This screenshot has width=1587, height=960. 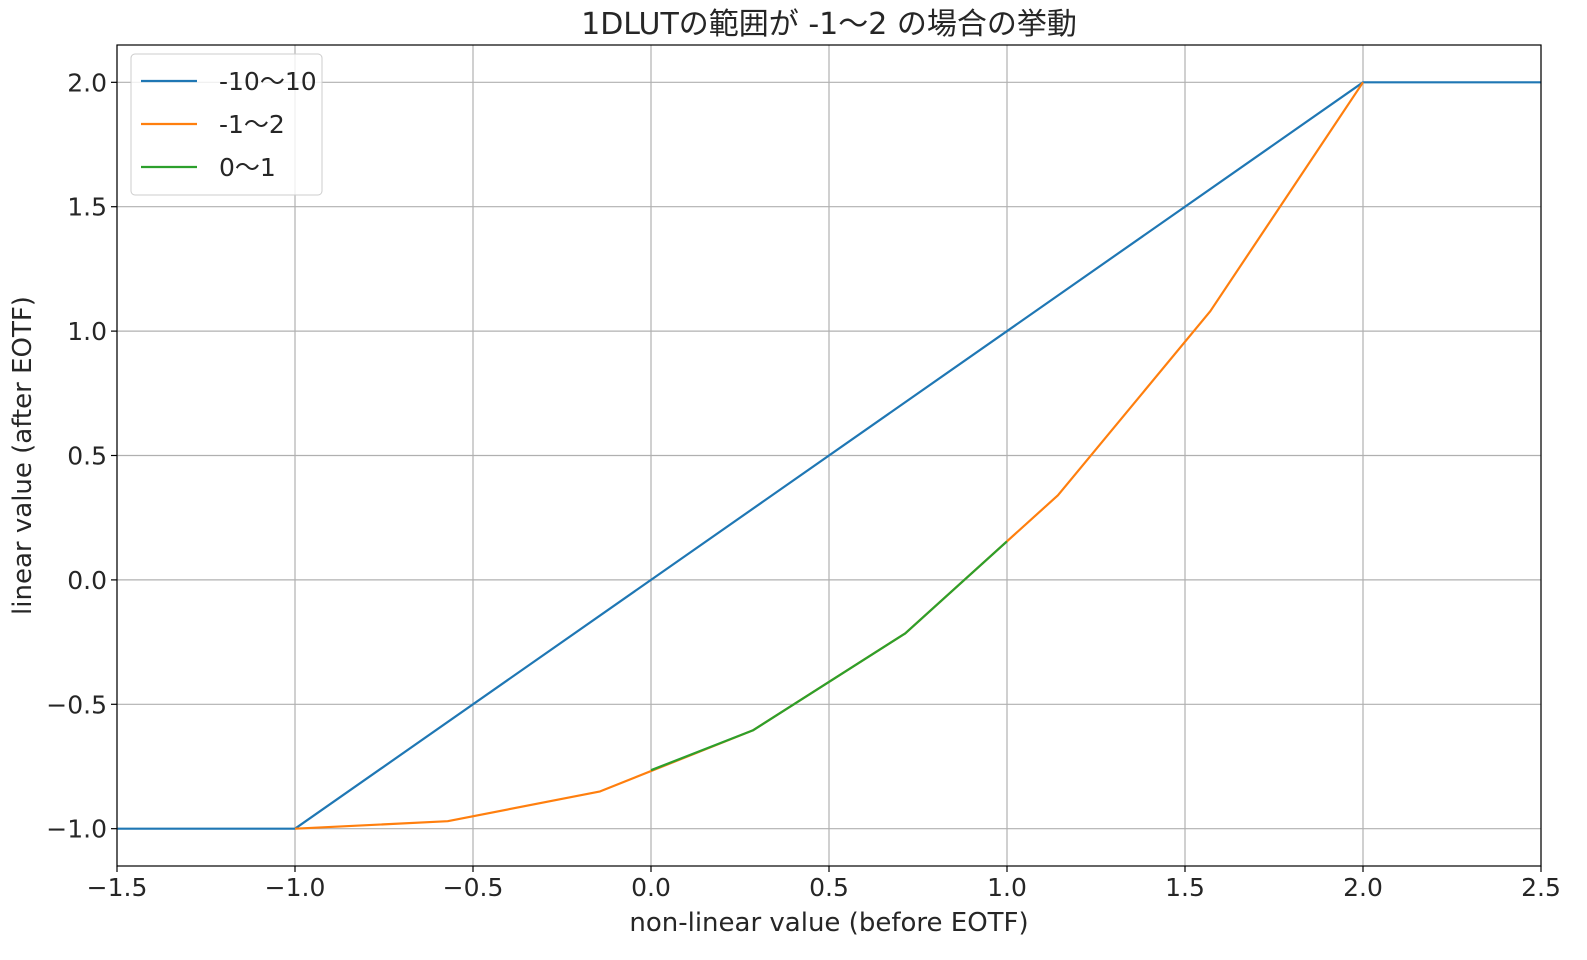 What do you see at coordinates (87, 456) in the screenshot?
I see `y-tick-label: 0.5` at bounding box center [87, 456].